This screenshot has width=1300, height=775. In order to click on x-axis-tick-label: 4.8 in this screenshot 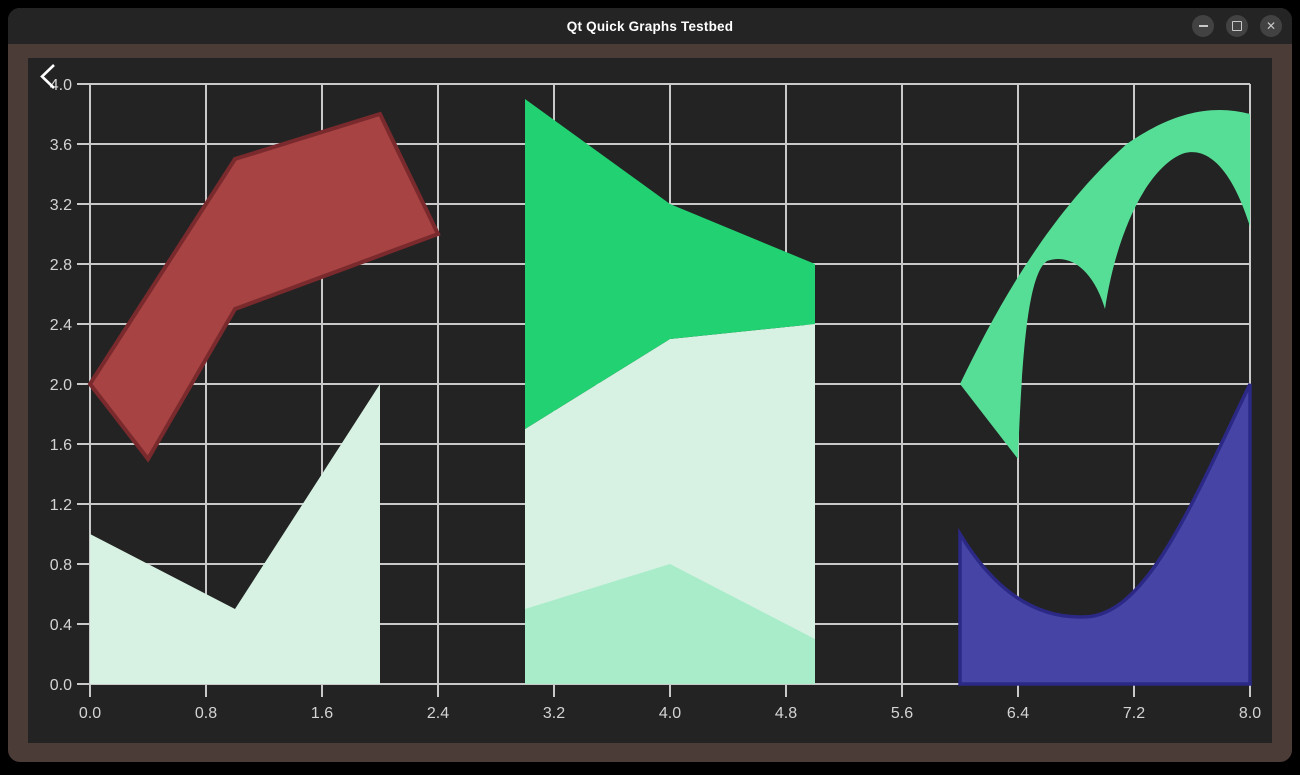, I will do `click(786, 713)`.